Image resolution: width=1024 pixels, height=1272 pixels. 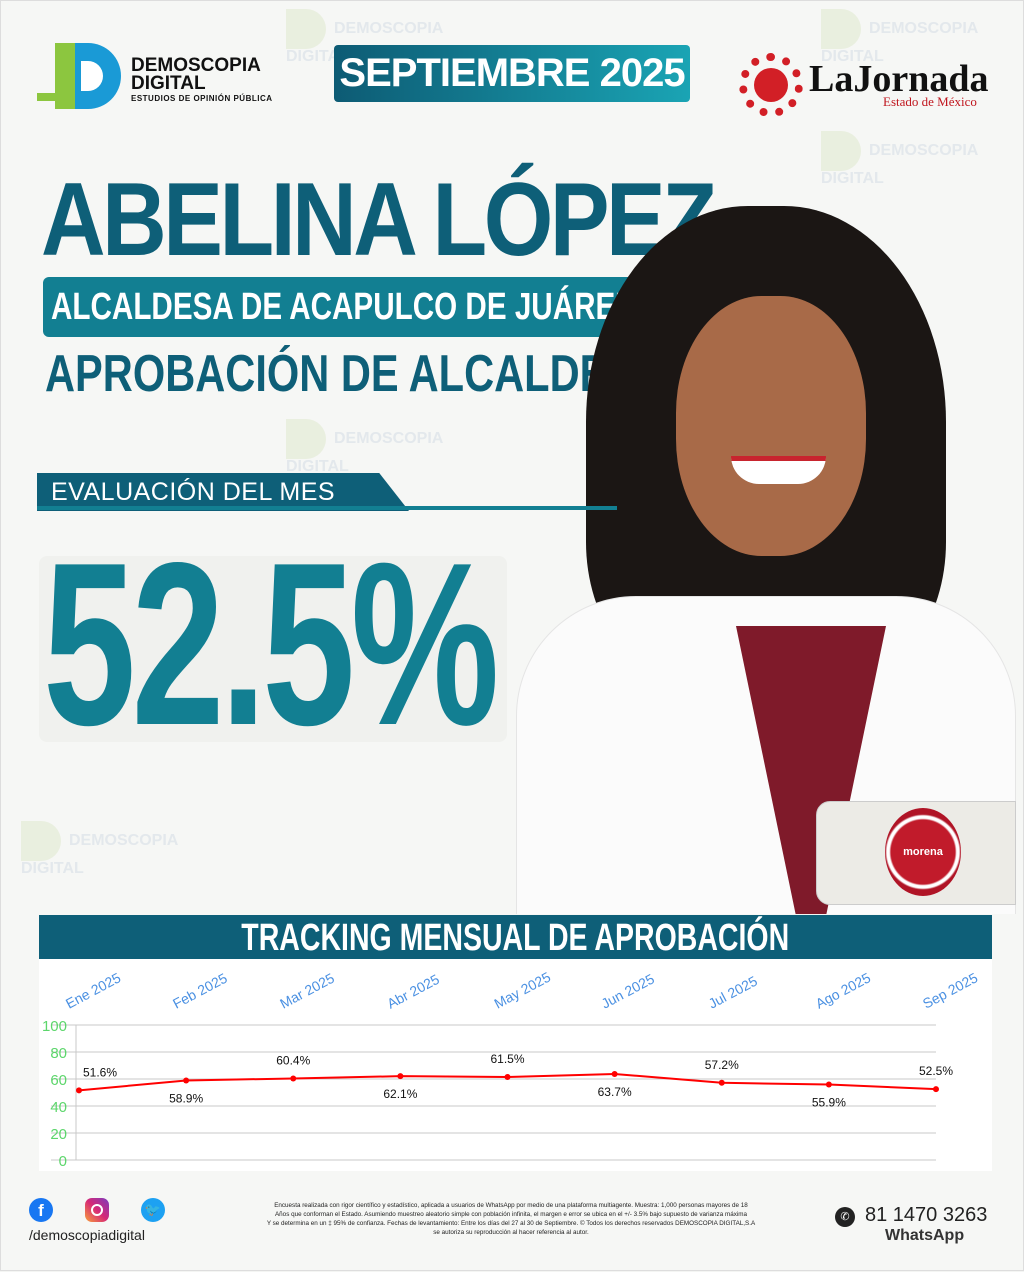 I want to click on data-label: 61.5%, so click(x=507, y=1059).